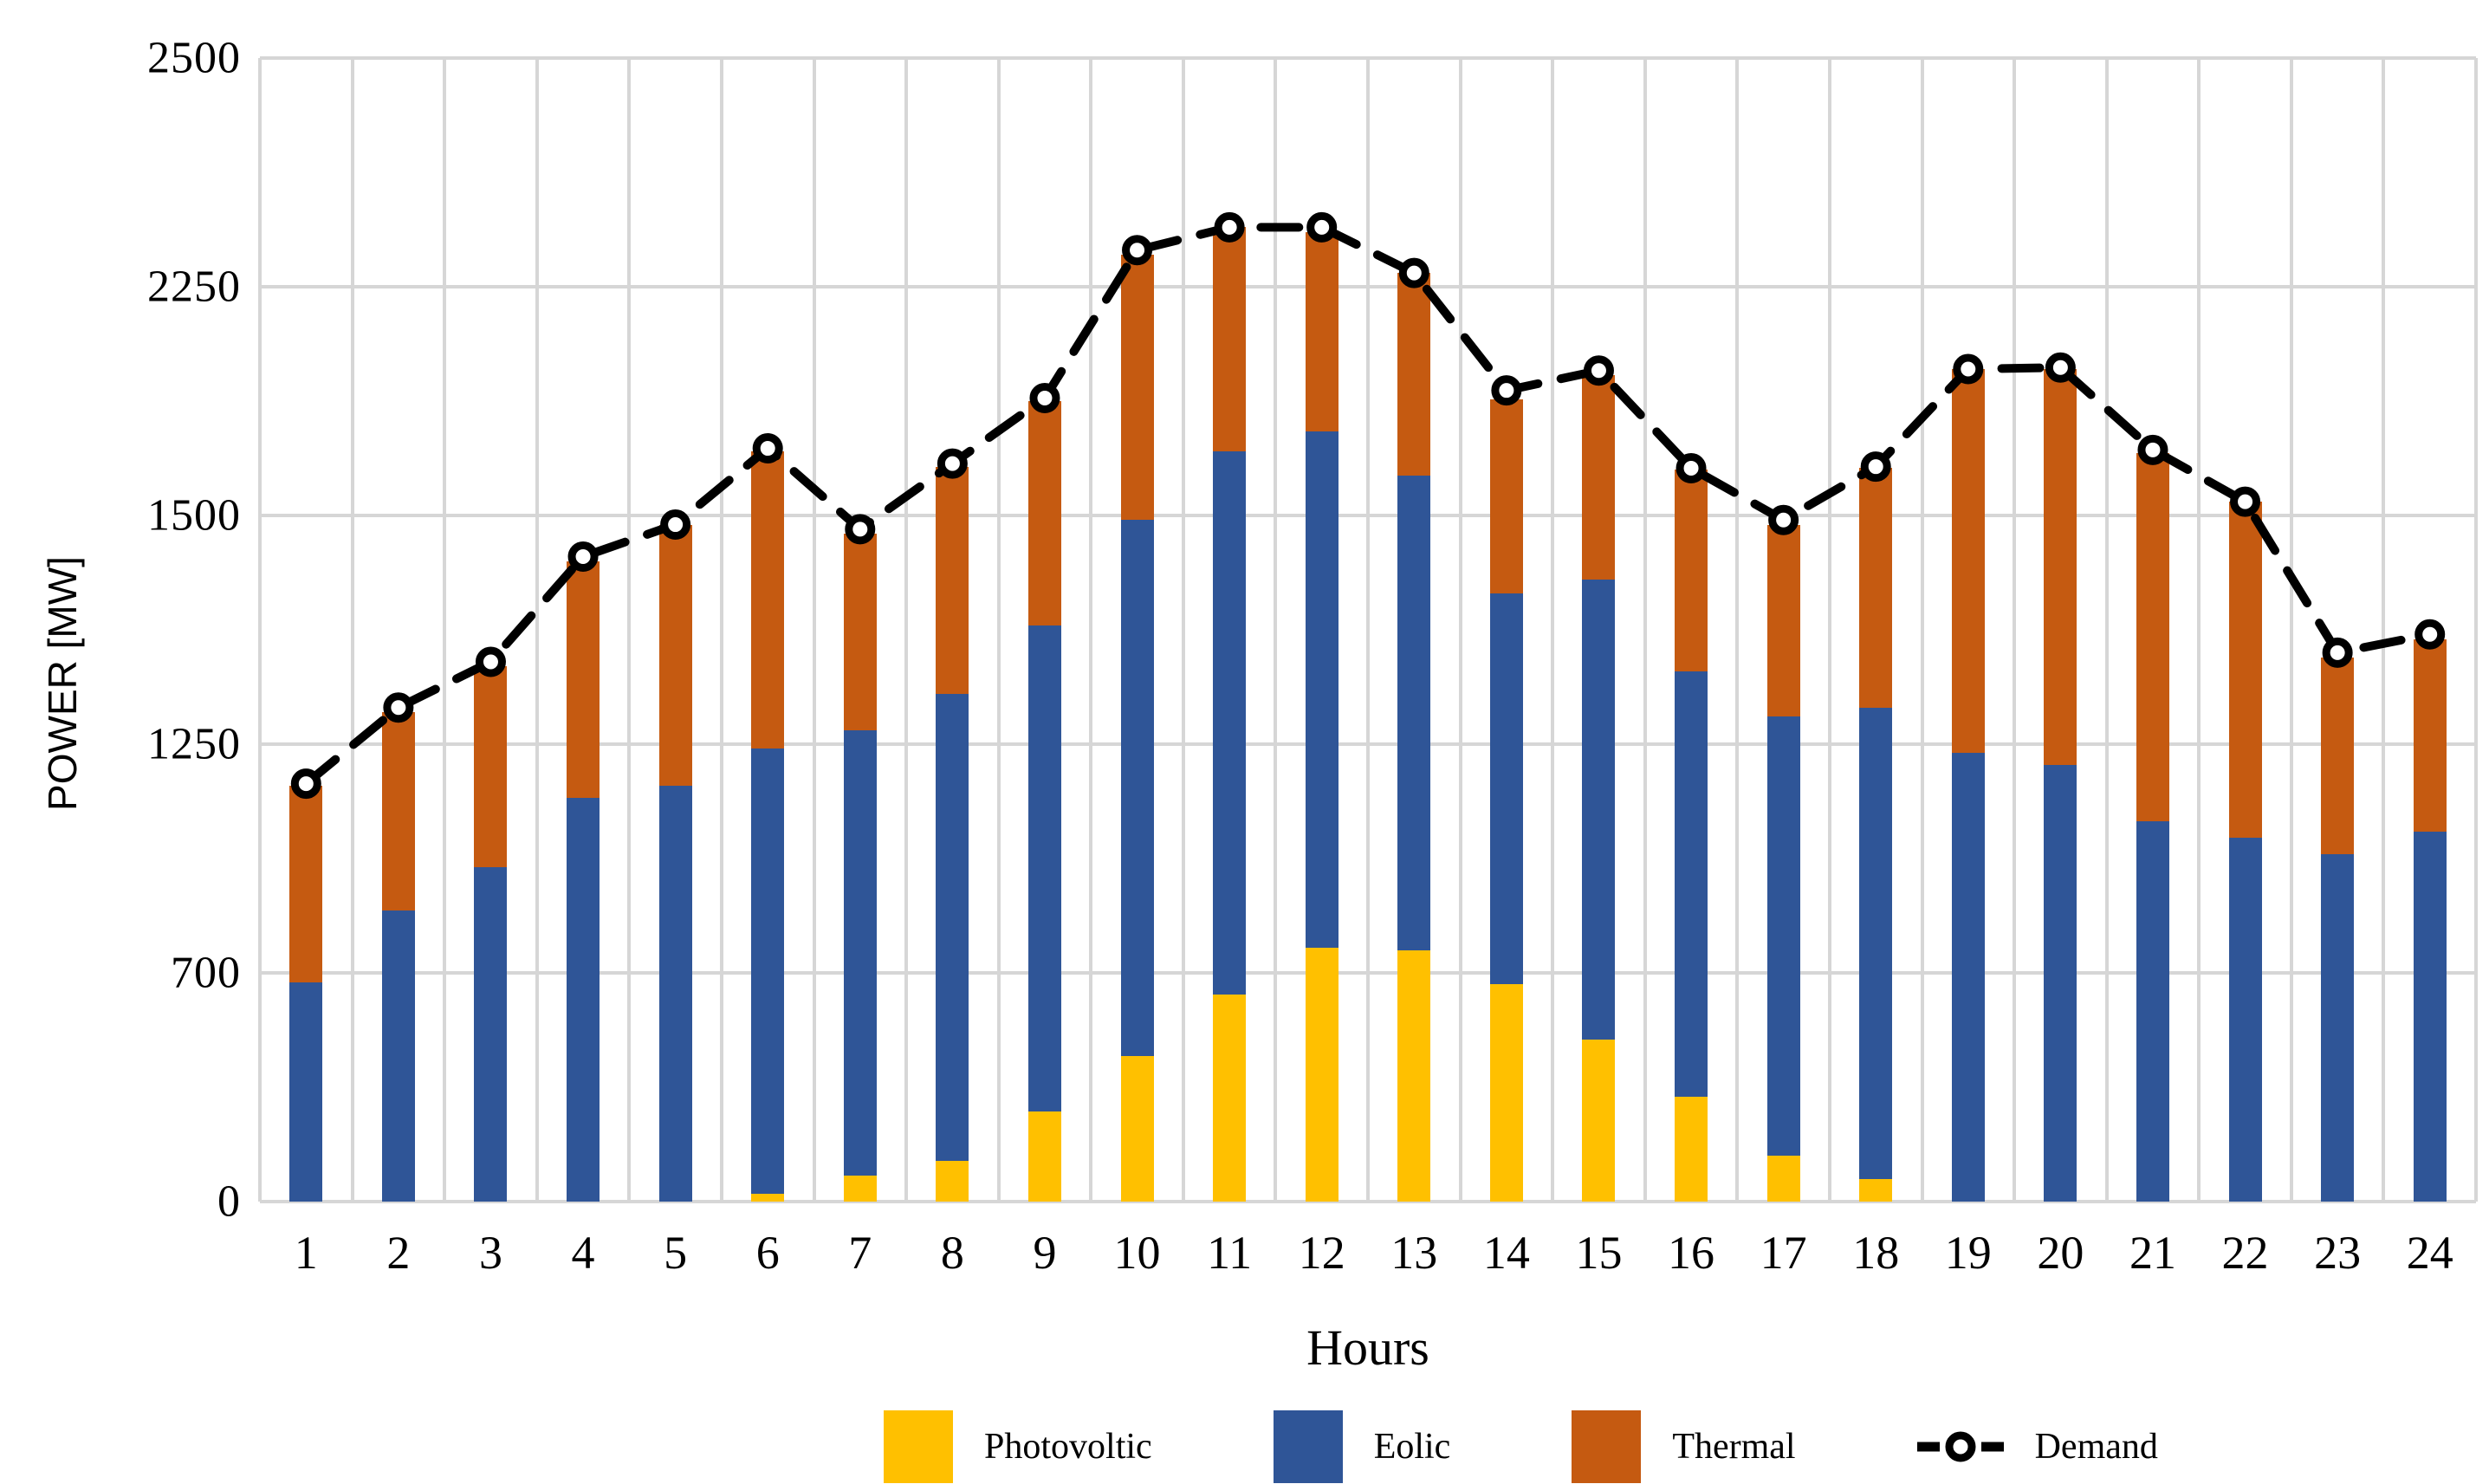  Describe the element at coordinates (1044, 1156) in the screenshot. I see `bar-segment-photovoltic-h9` at that location.